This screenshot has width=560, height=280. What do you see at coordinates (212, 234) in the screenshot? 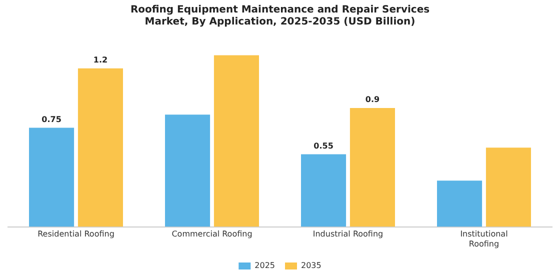
I see `x-tick-label: Commercial Roofing` at bounding box center [212, 234].